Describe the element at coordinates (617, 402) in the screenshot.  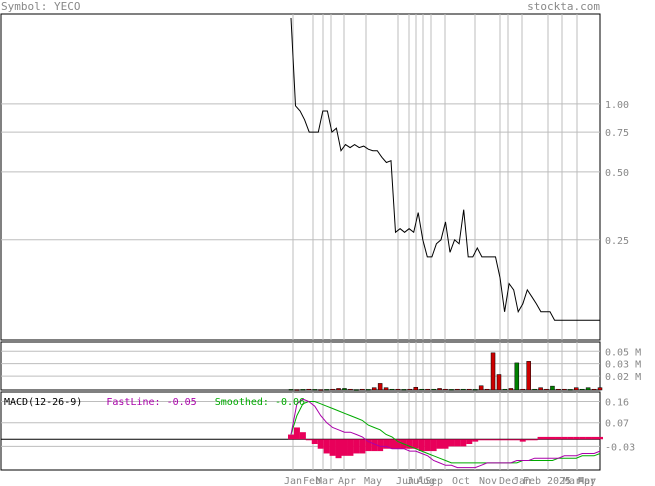
I see `macd-tick-label: 0.16` at that location.